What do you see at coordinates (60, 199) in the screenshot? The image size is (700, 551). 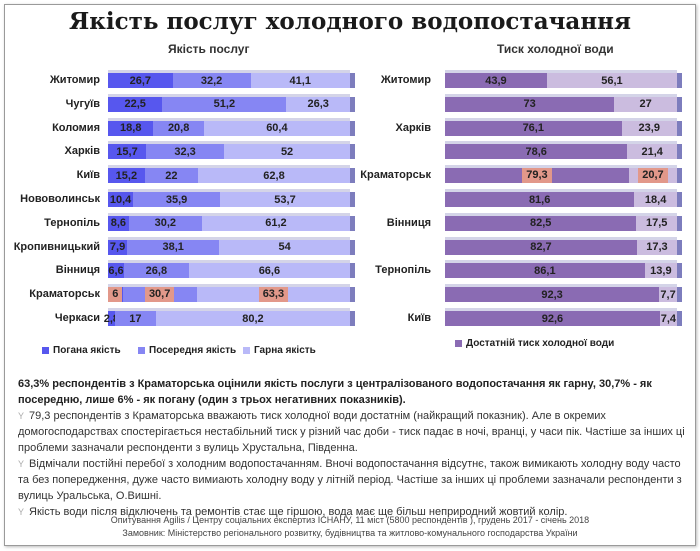 I see `category-label: Нововолинськ` at bounding box center [60, 199].